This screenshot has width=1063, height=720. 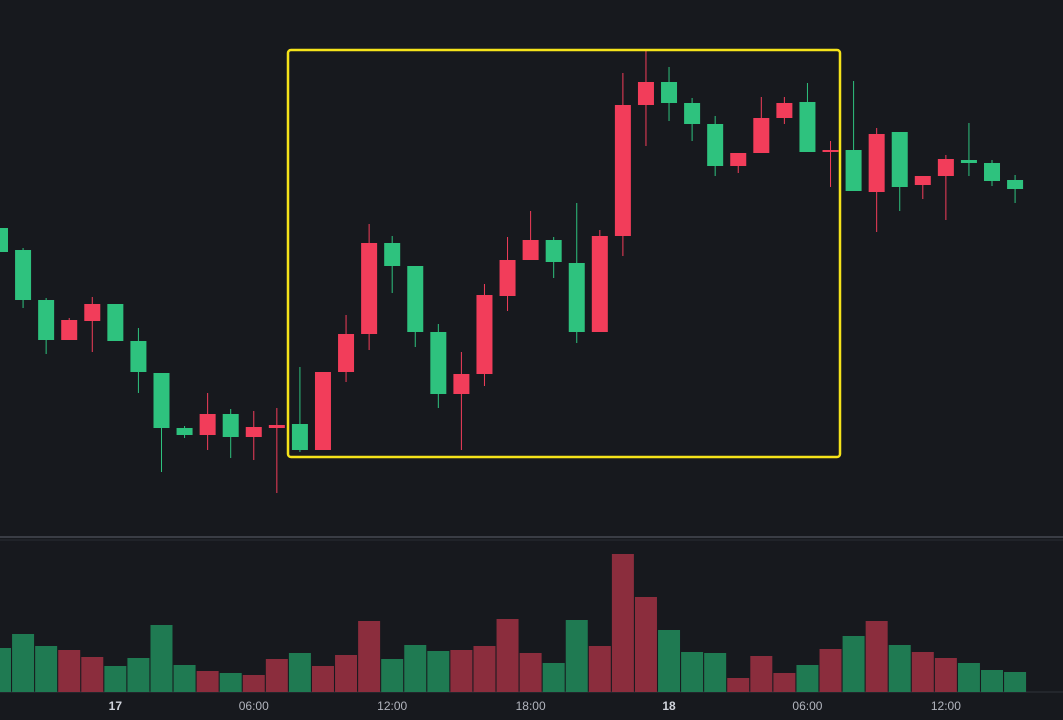 What do you see at coordinates (531, 706) in the screenshot?
I see `x-tick-label: 18:00` at bounding box center [531, 706].